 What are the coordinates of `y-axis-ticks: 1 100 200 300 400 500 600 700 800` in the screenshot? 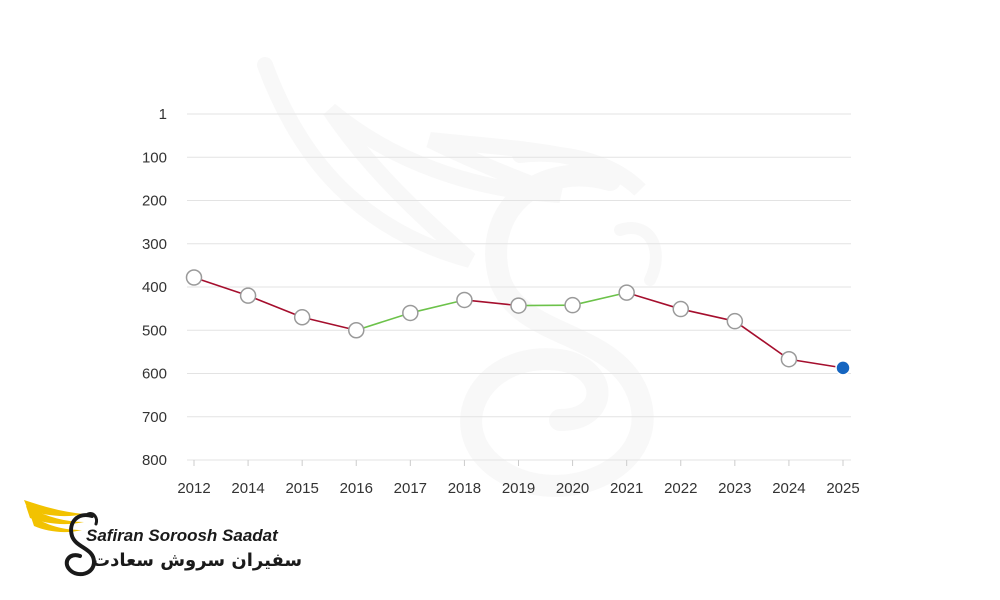 It's located at (154, 287).